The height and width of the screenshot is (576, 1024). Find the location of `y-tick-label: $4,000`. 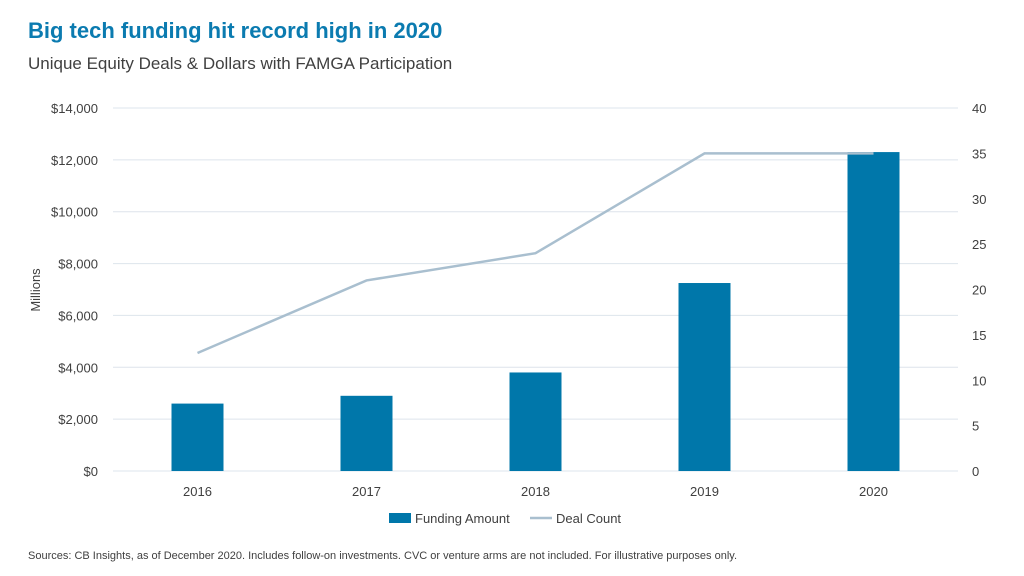

y-tick-label: $4,000 is located at coordinates (78, 367).